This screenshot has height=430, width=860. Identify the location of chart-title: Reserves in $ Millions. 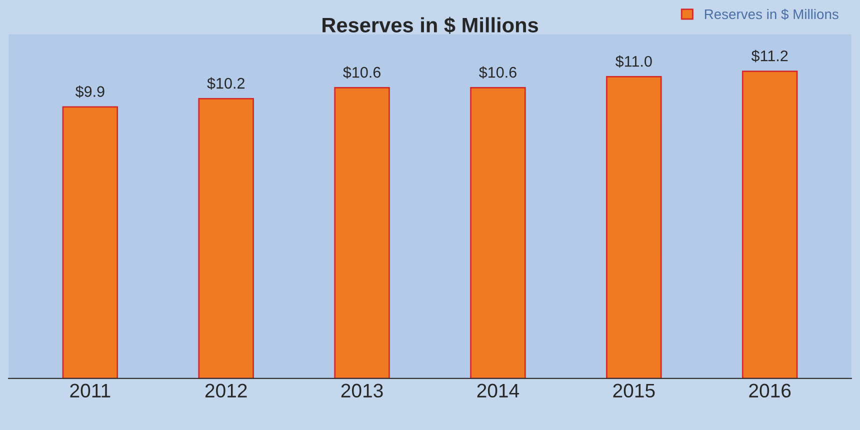
(430, 25).